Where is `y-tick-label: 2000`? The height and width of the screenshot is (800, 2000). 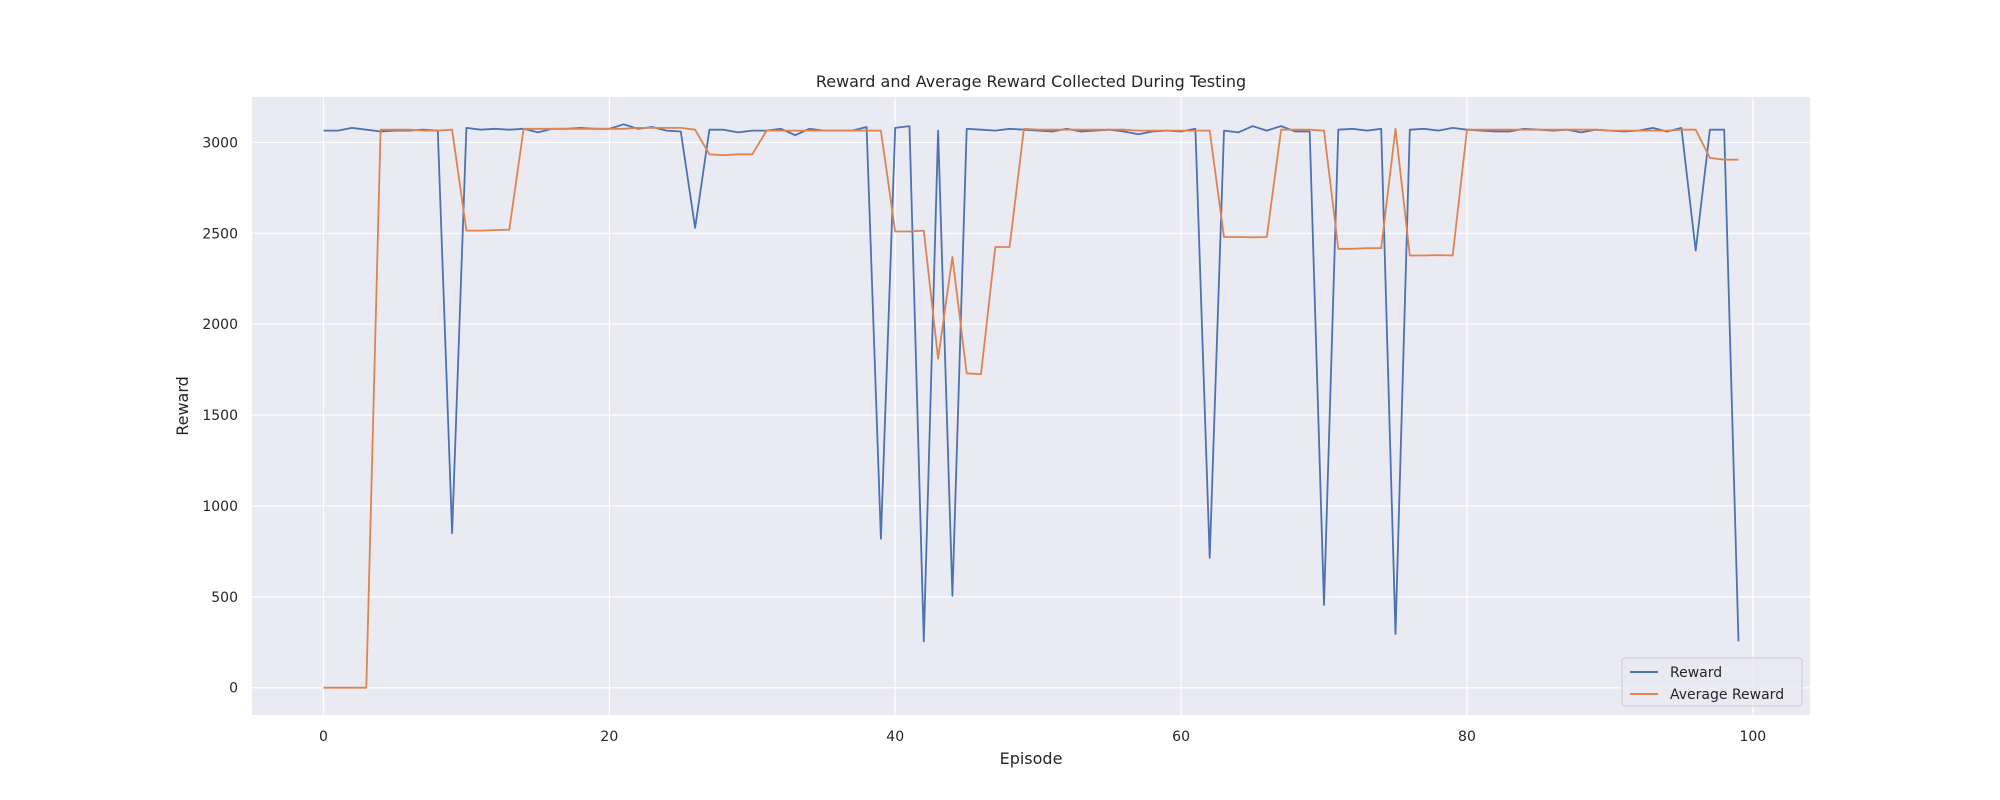 y-tick-label: 2000 is located at coordinates (220, 325).